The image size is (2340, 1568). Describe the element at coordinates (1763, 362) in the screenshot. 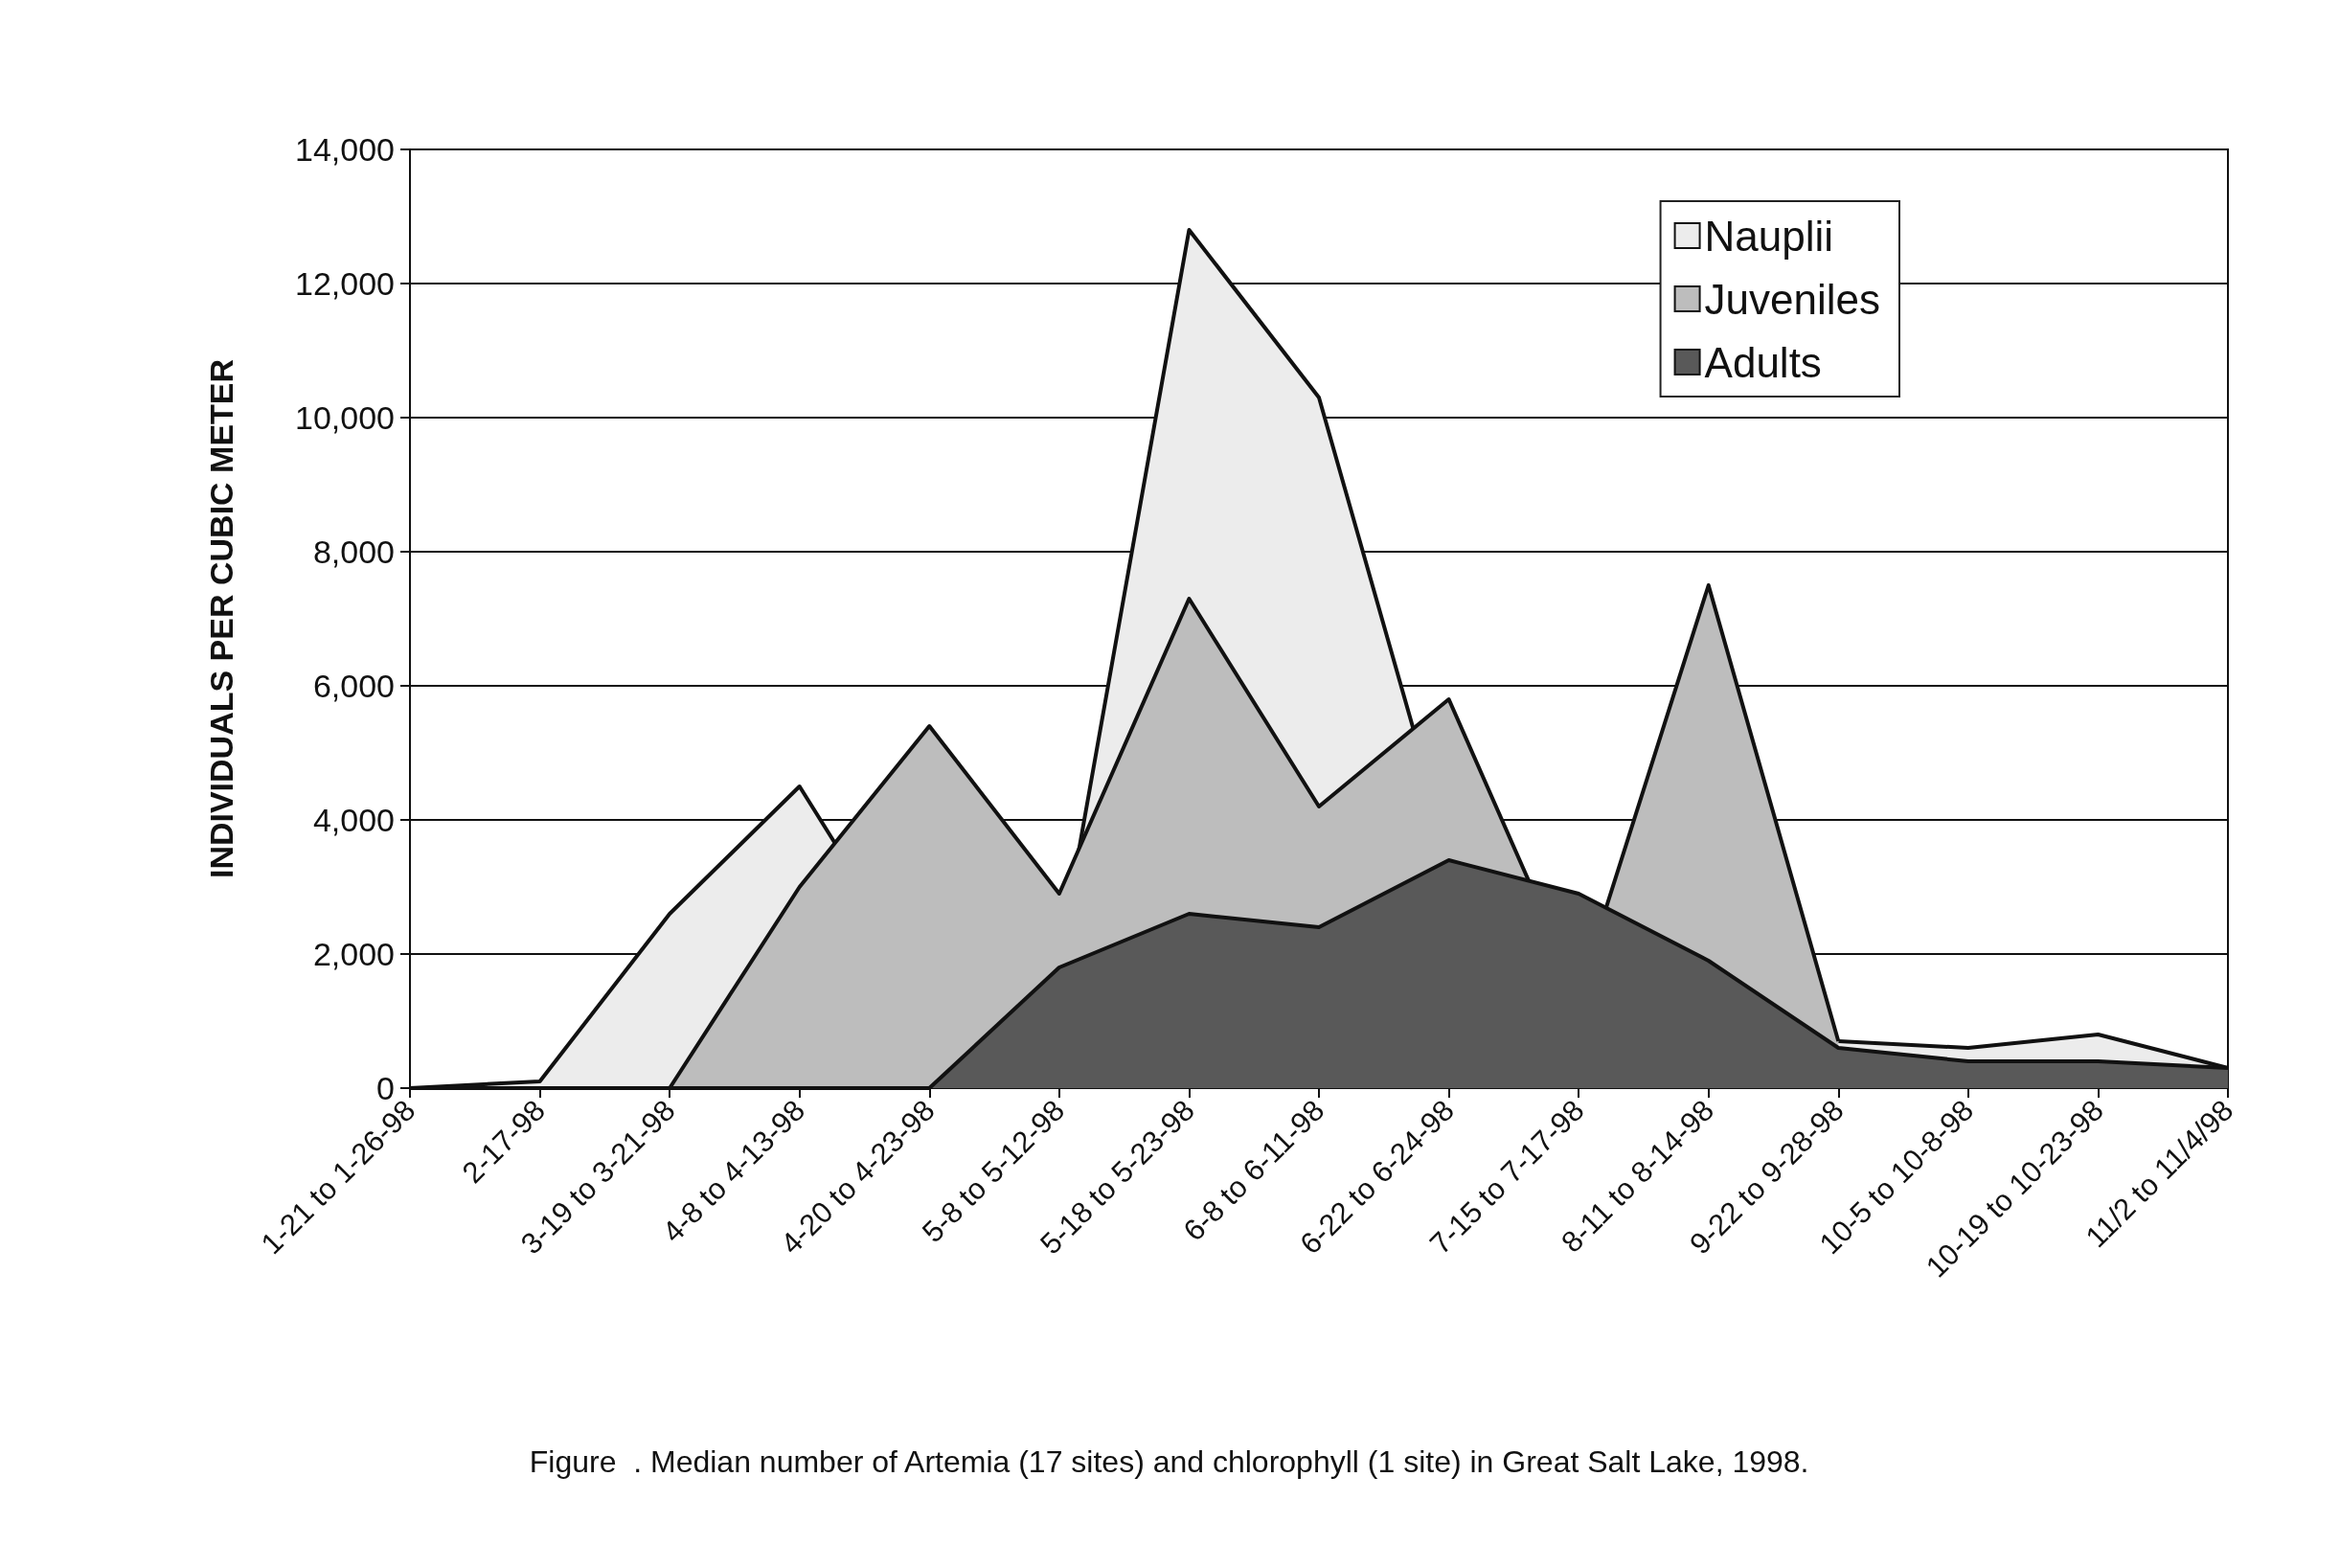

I see `legend-label: Adults` at that location.